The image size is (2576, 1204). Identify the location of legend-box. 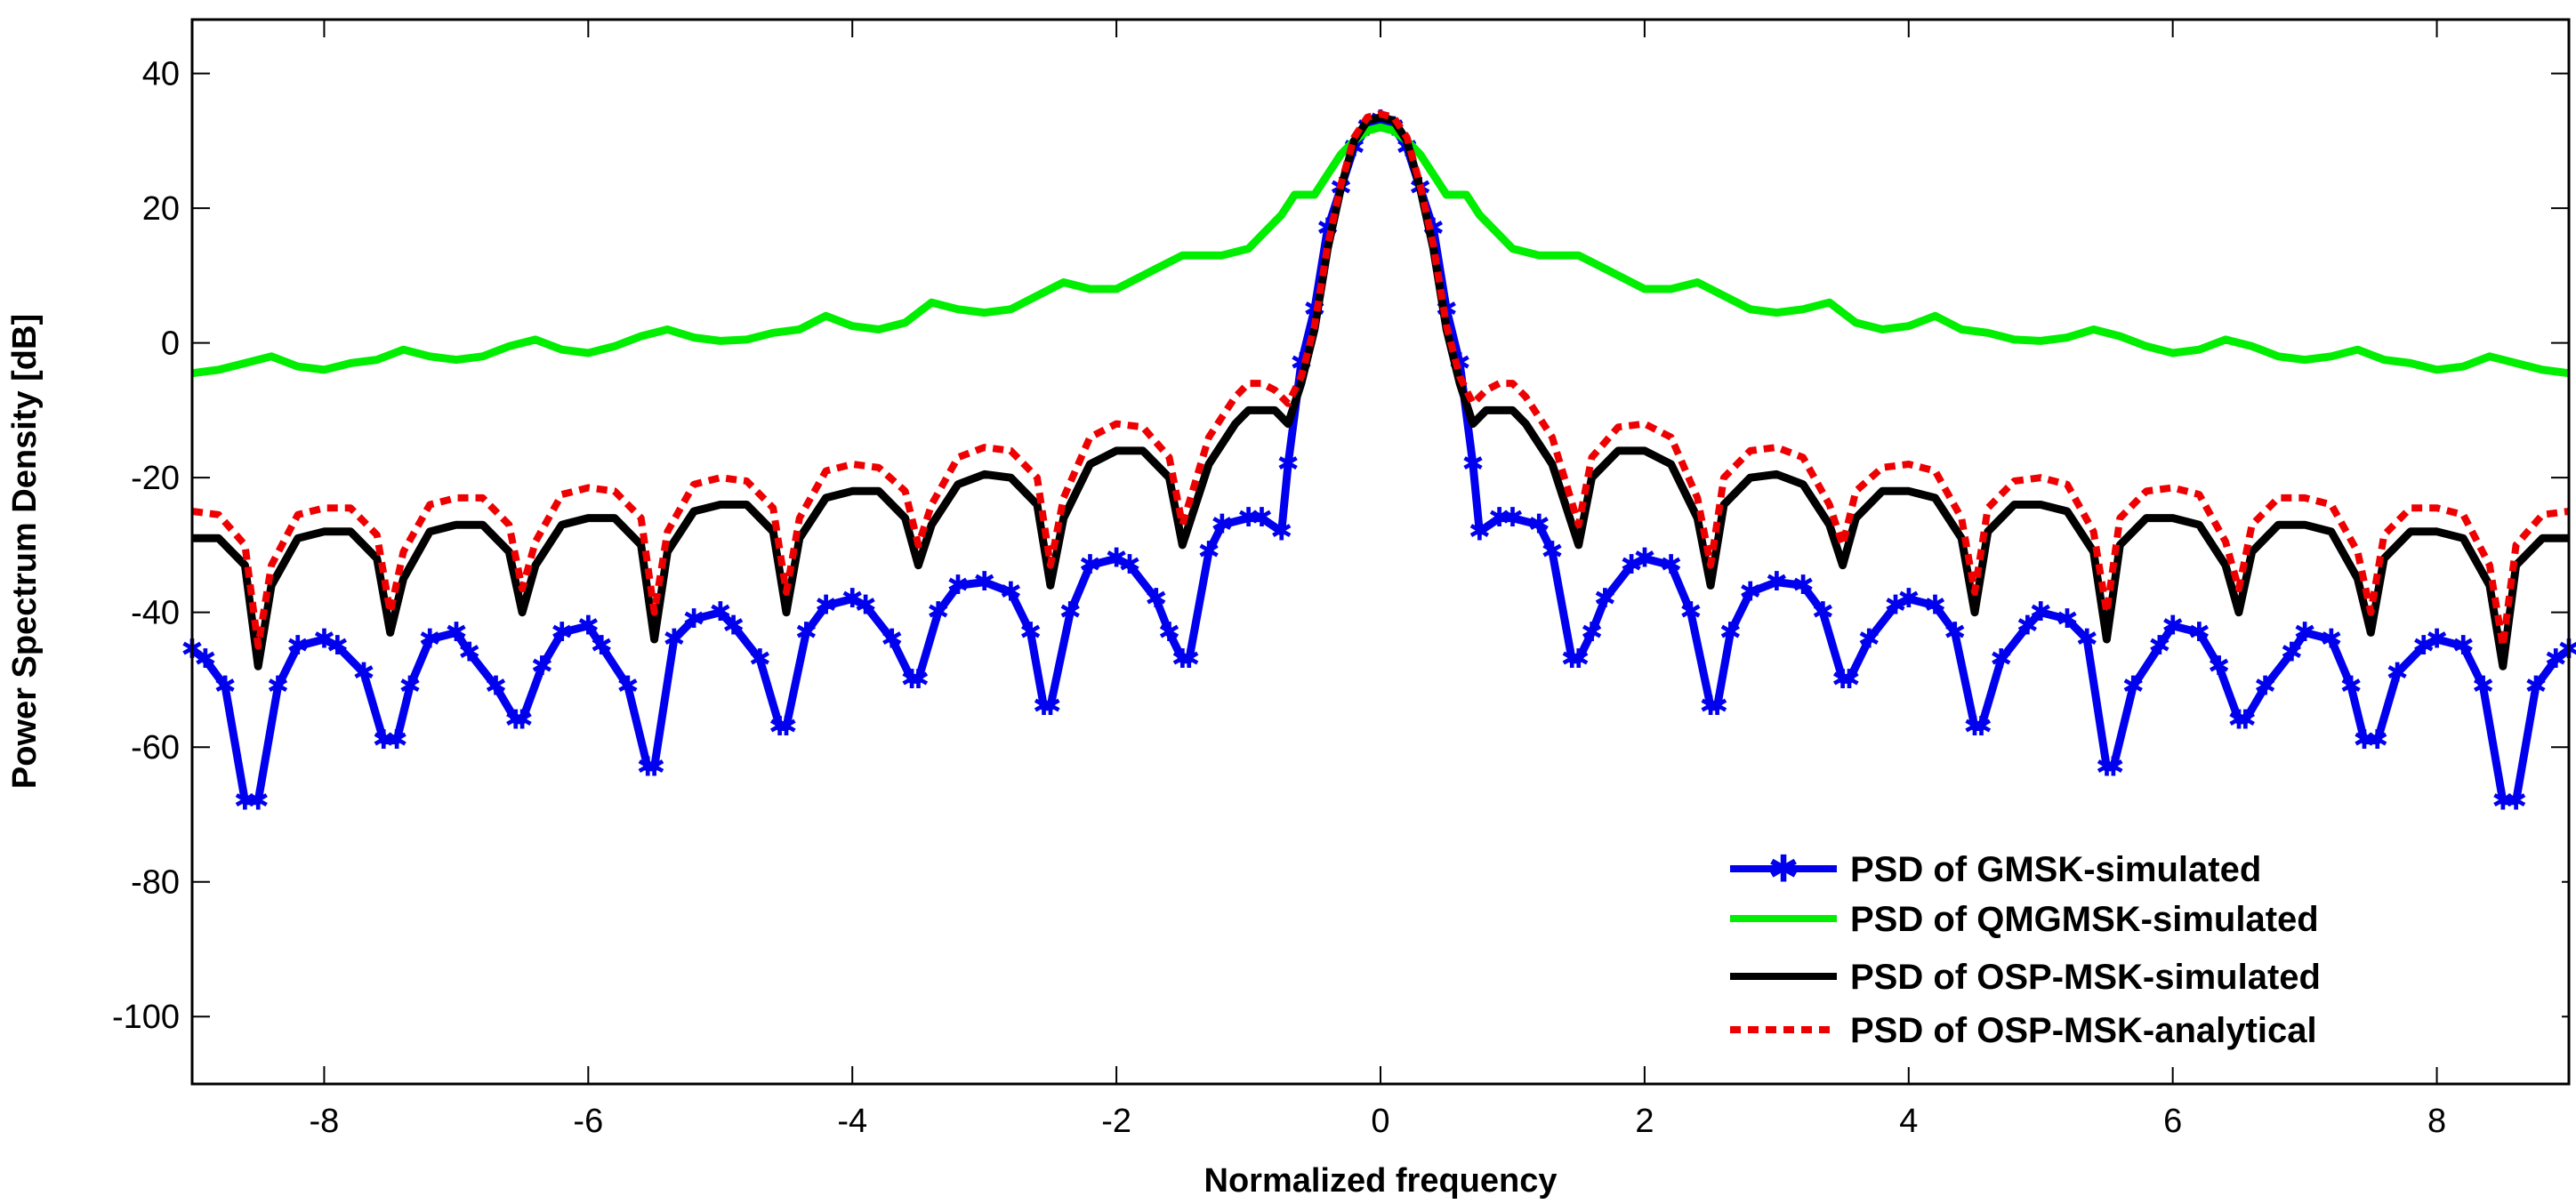
(2132, 951).